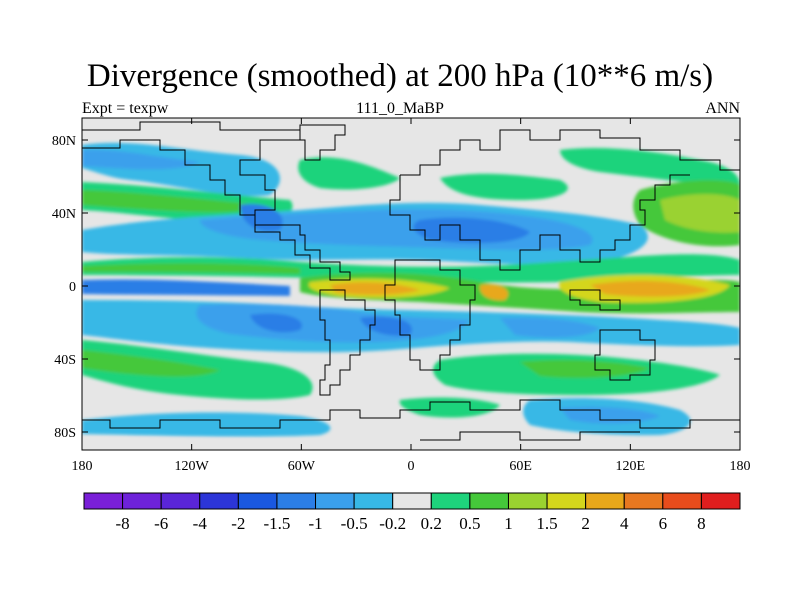  I want to click on colorbar-label: -0.2, so click(392, 523).